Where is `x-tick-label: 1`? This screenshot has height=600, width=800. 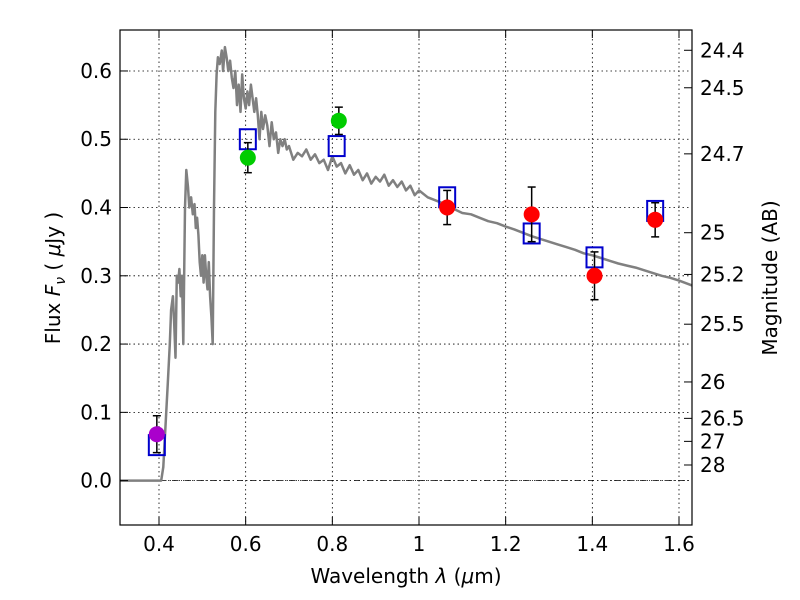
x-tick-label: 1 is located at coordinates (419, 544).